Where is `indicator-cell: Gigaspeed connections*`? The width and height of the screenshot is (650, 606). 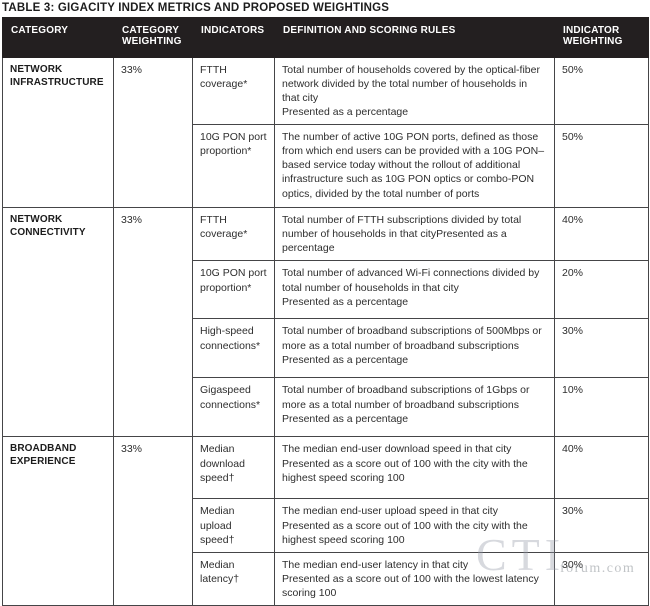
indicator-cell: Gigaspeed connections* is located at coordinates (233, 407).